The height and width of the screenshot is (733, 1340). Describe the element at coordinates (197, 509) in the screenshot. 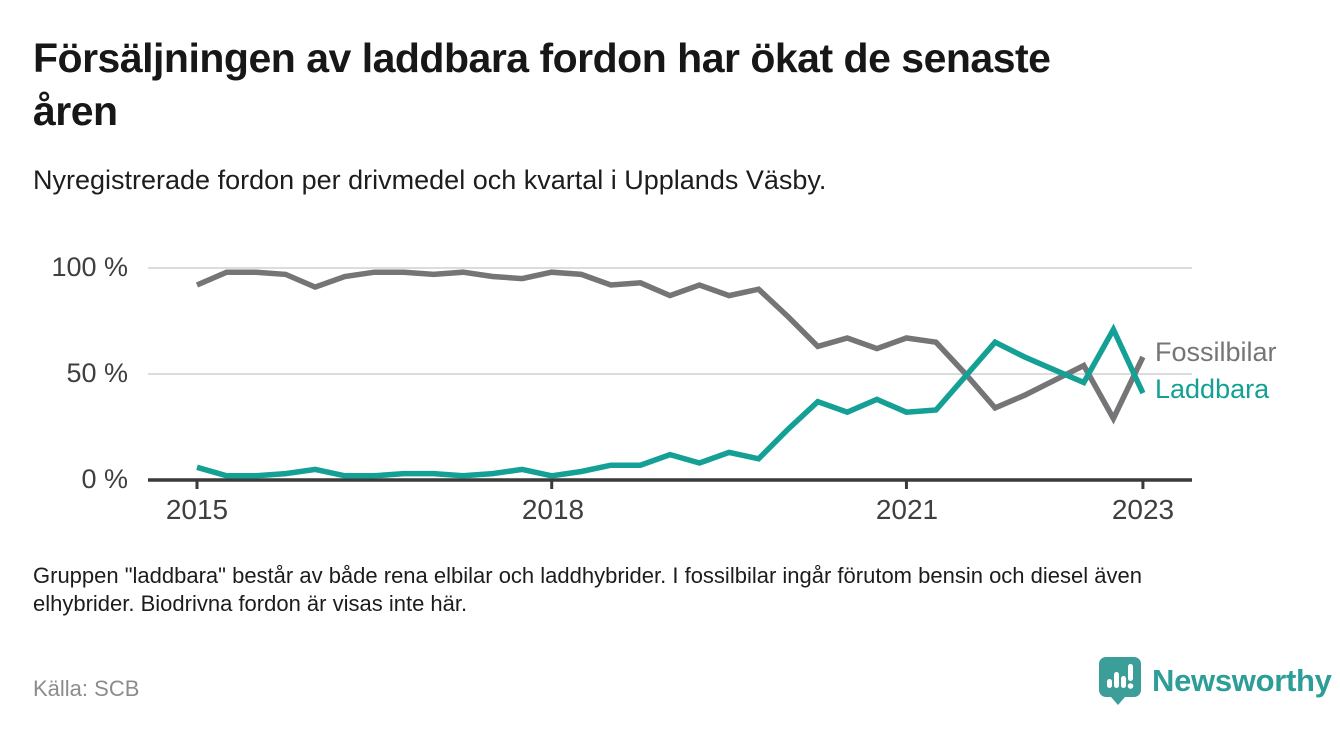

I see `x-tick-label-2015: 2015` at that location.